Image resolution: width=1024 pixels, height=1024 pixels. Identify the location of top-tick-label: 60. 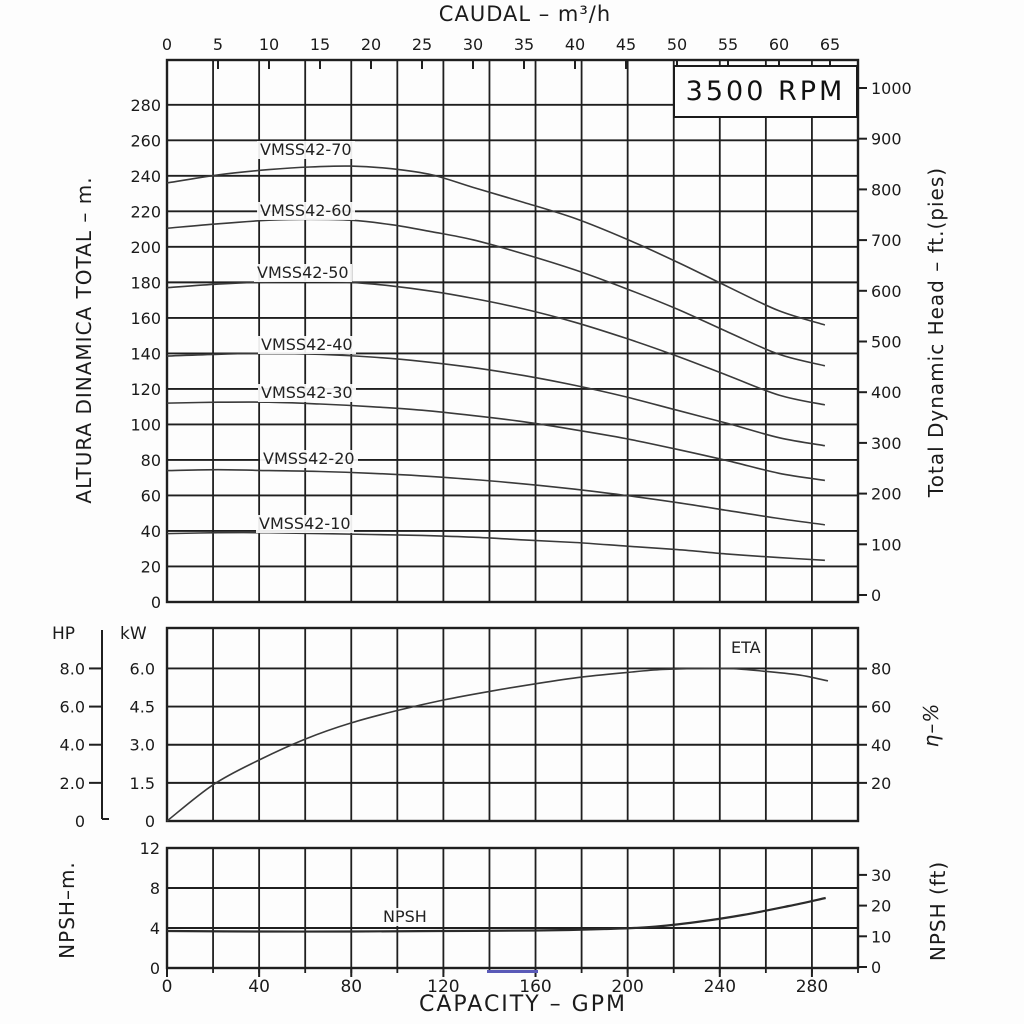
(779, 44).